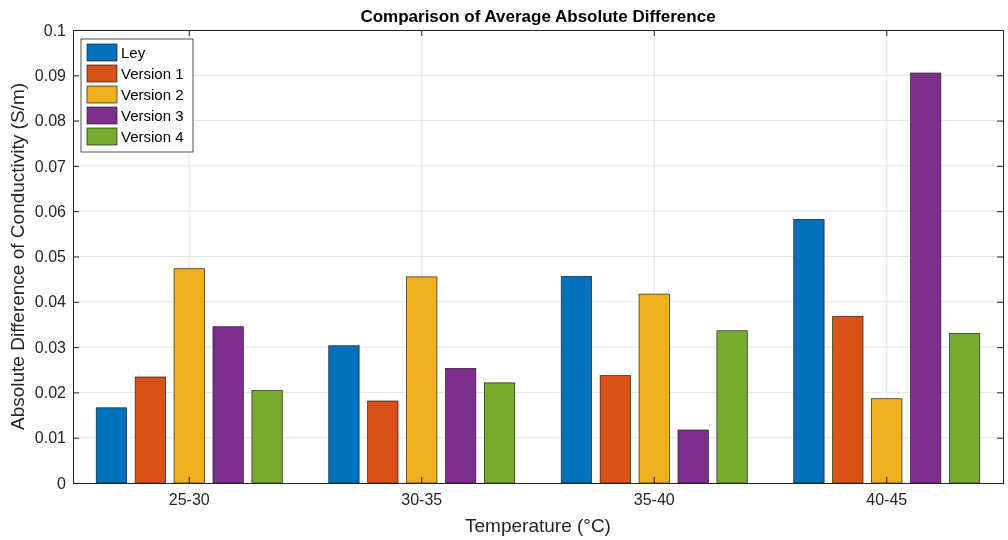 The width and height of the screenshot is (1008, 540). I want to click on y-tick-label: 0.1, so click(55, 30).